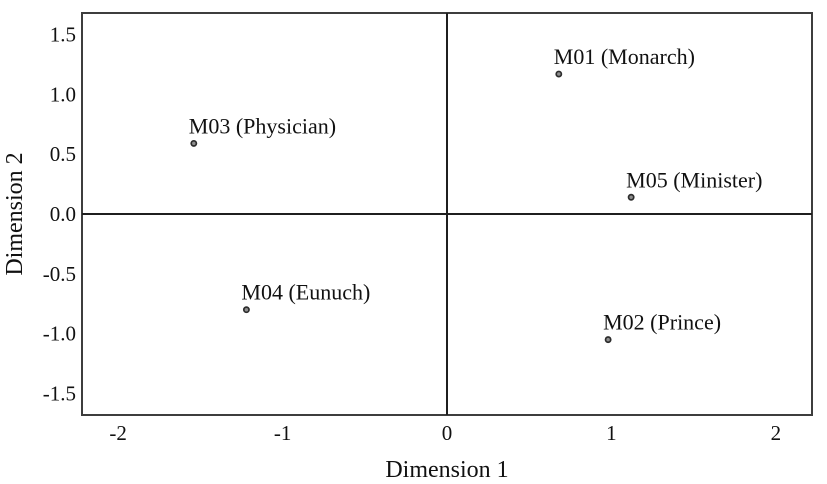 This screenshot has width=827, height=484. I want to click on data-point-M01, so click(559, 74).